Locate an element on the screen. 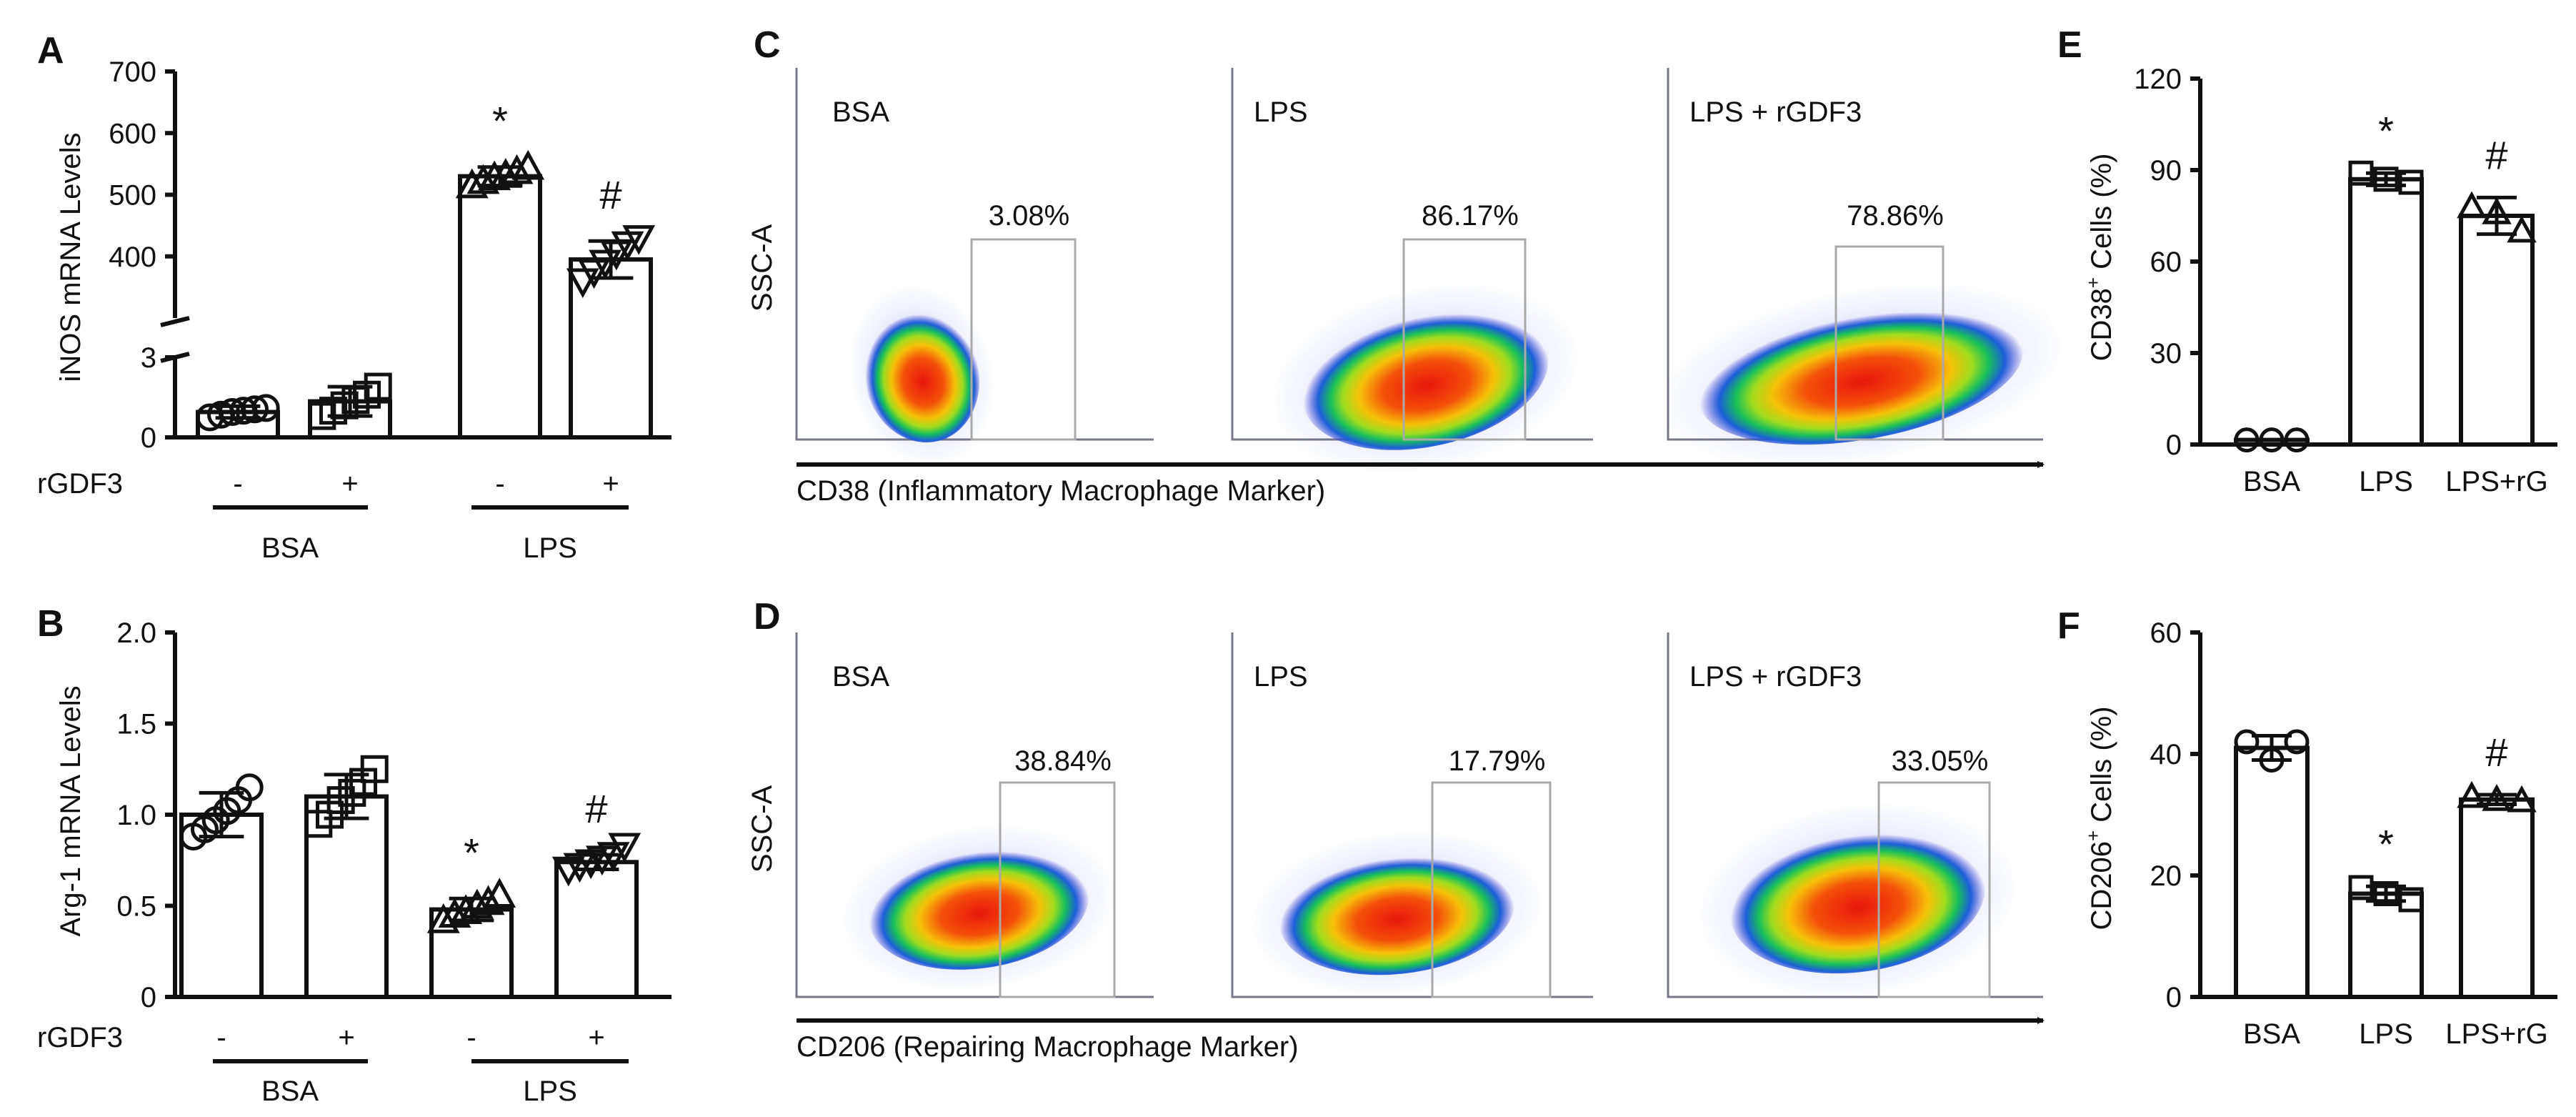 This screenshot has width=2576, height=1117. y-axis-label: CD38+ Cells (%) is located at coordinates (2100, 258).